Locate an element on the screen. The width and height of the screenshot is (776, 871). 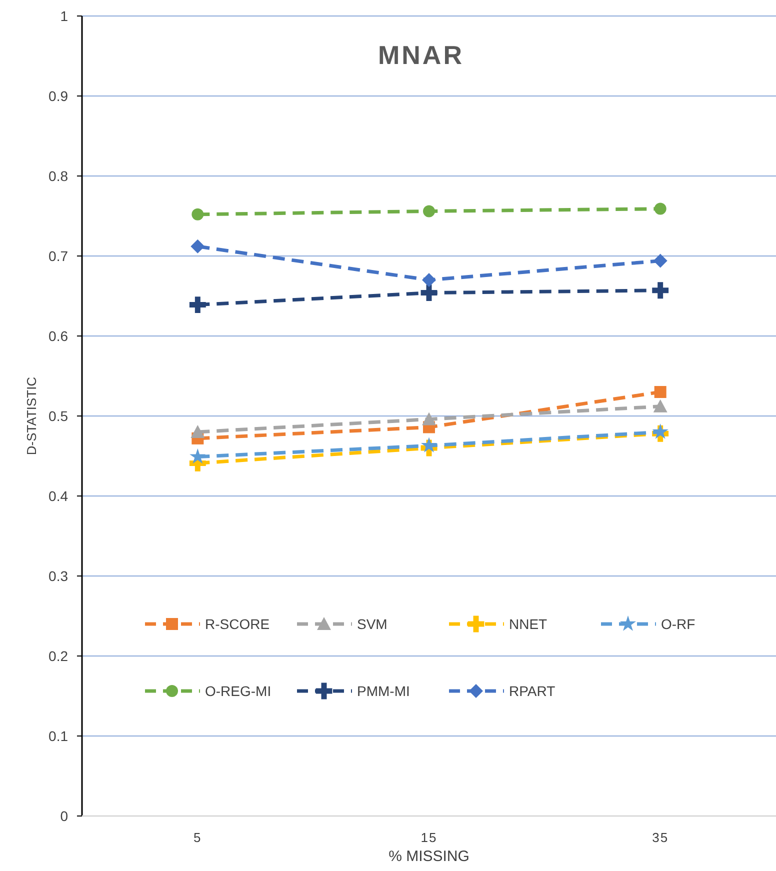
legend-label: PMM-MI is located at coordinates (383, 690).